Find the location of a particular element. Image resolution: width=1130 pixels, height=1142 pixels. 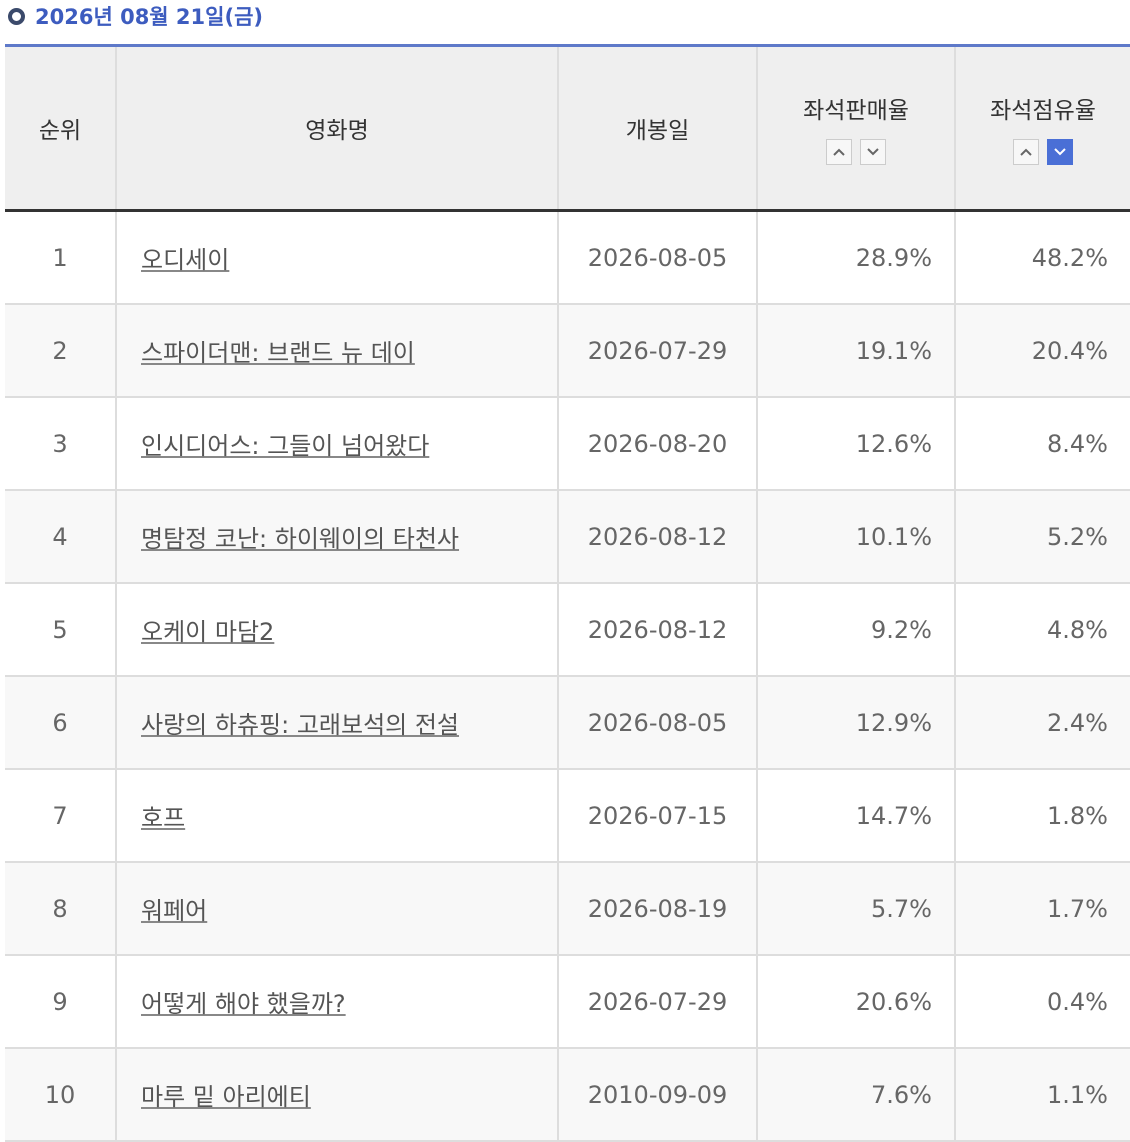

movie-title: 오케이 마담2 is located at coordinates (208, 632).